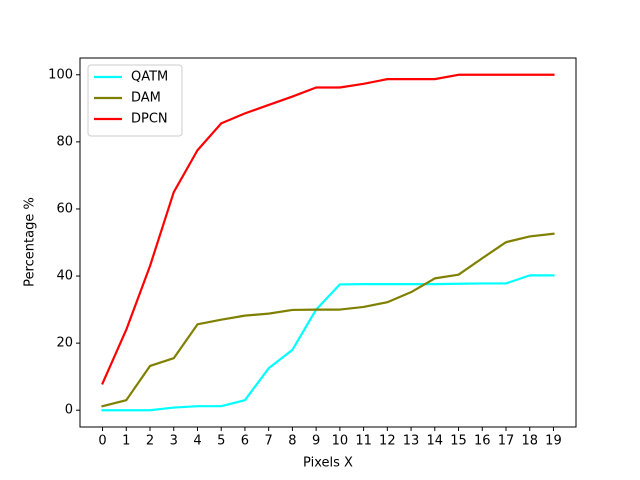 The width and height of the screenshot is (640, 480). What do you see at coordinates (69, 410) in the screenshot?
I see `y-tick-label: 0` at bounding box center [69, 410].